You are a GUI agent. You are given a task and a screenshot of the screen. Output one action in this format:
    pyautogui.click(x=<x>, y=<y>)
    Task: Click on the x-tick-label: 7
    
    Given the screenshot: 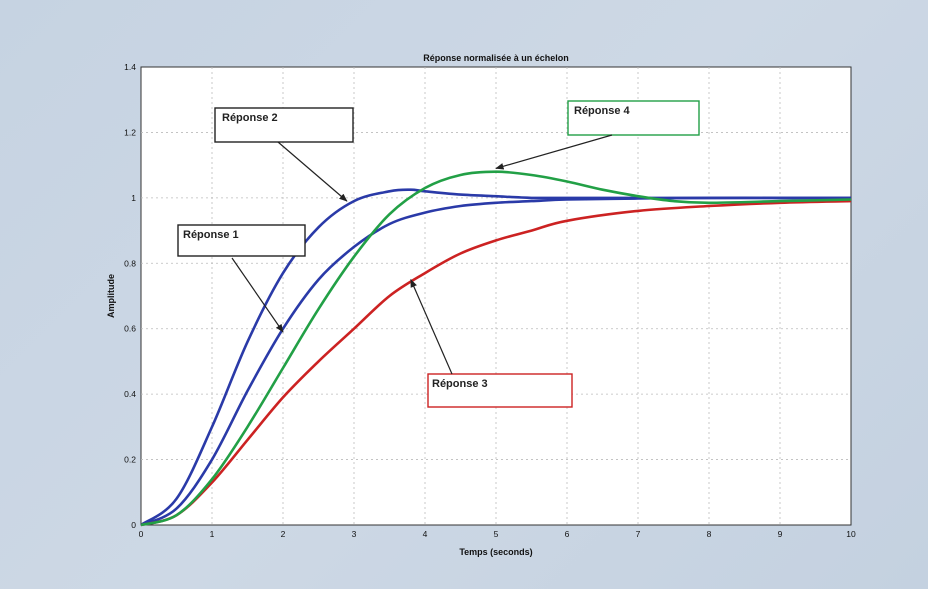 What is the action you would take?
    pyautogui.click(x=638, y=534)
    